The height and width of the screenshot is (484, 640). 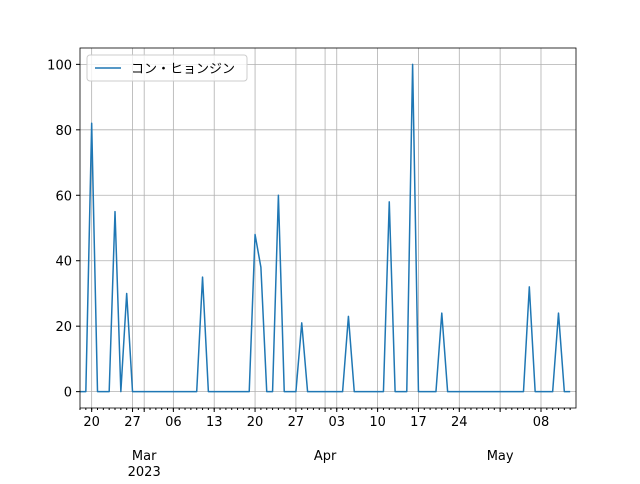 I want to click on x-tick-label: 06, so click(x=173, y=422).